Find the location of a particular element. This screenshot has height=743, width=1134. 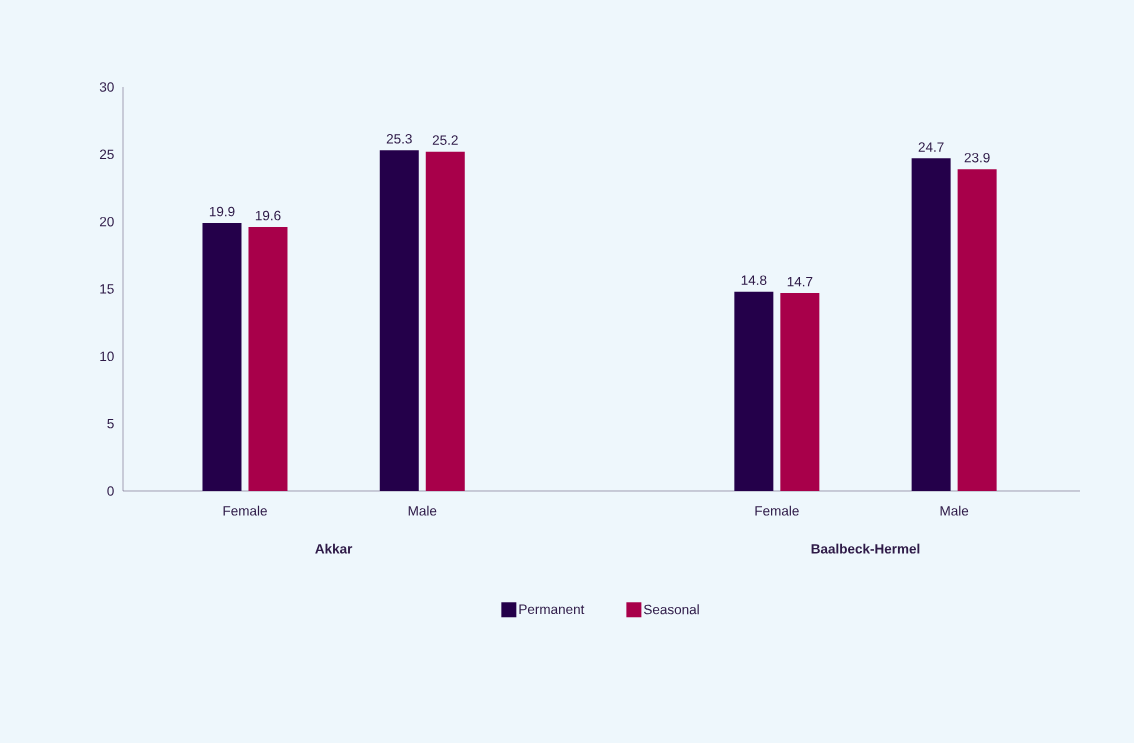

data-label: 25.3 is located at coordinates (399, 139).